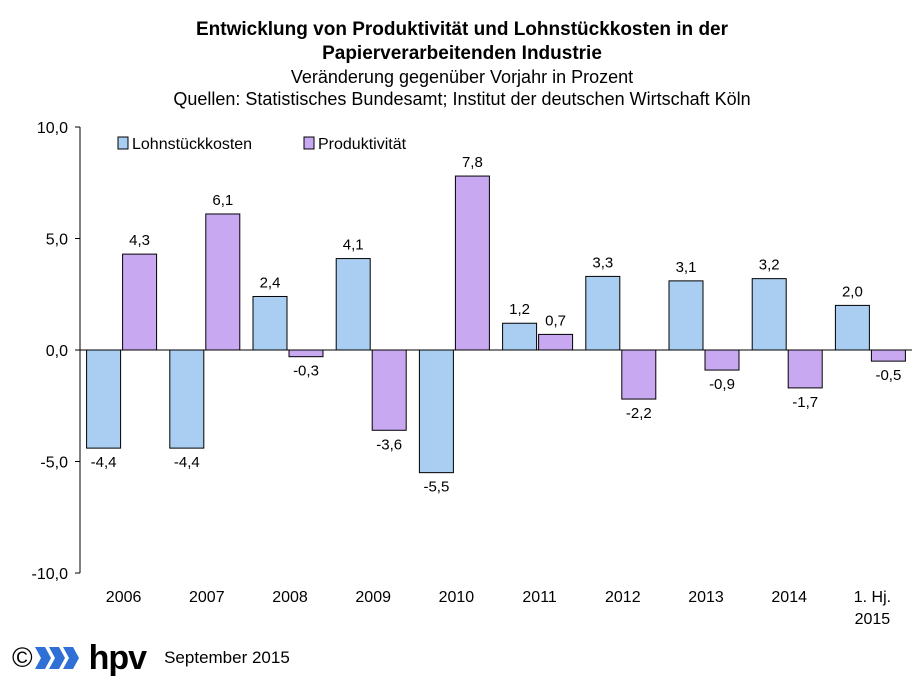 This screenshot has width=924, height=699. Describe the element at coordinates (722, 384) in the screenshot. I see `data-label: -0,9` at that location.